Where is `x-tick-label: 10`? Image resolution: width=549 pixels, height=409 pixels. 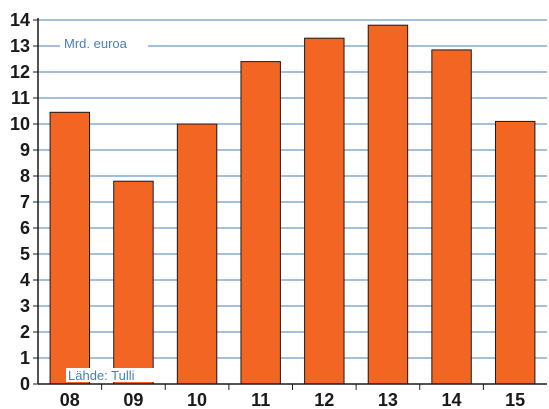
x-tick-label: 10 is located at coordinates (197, 399).